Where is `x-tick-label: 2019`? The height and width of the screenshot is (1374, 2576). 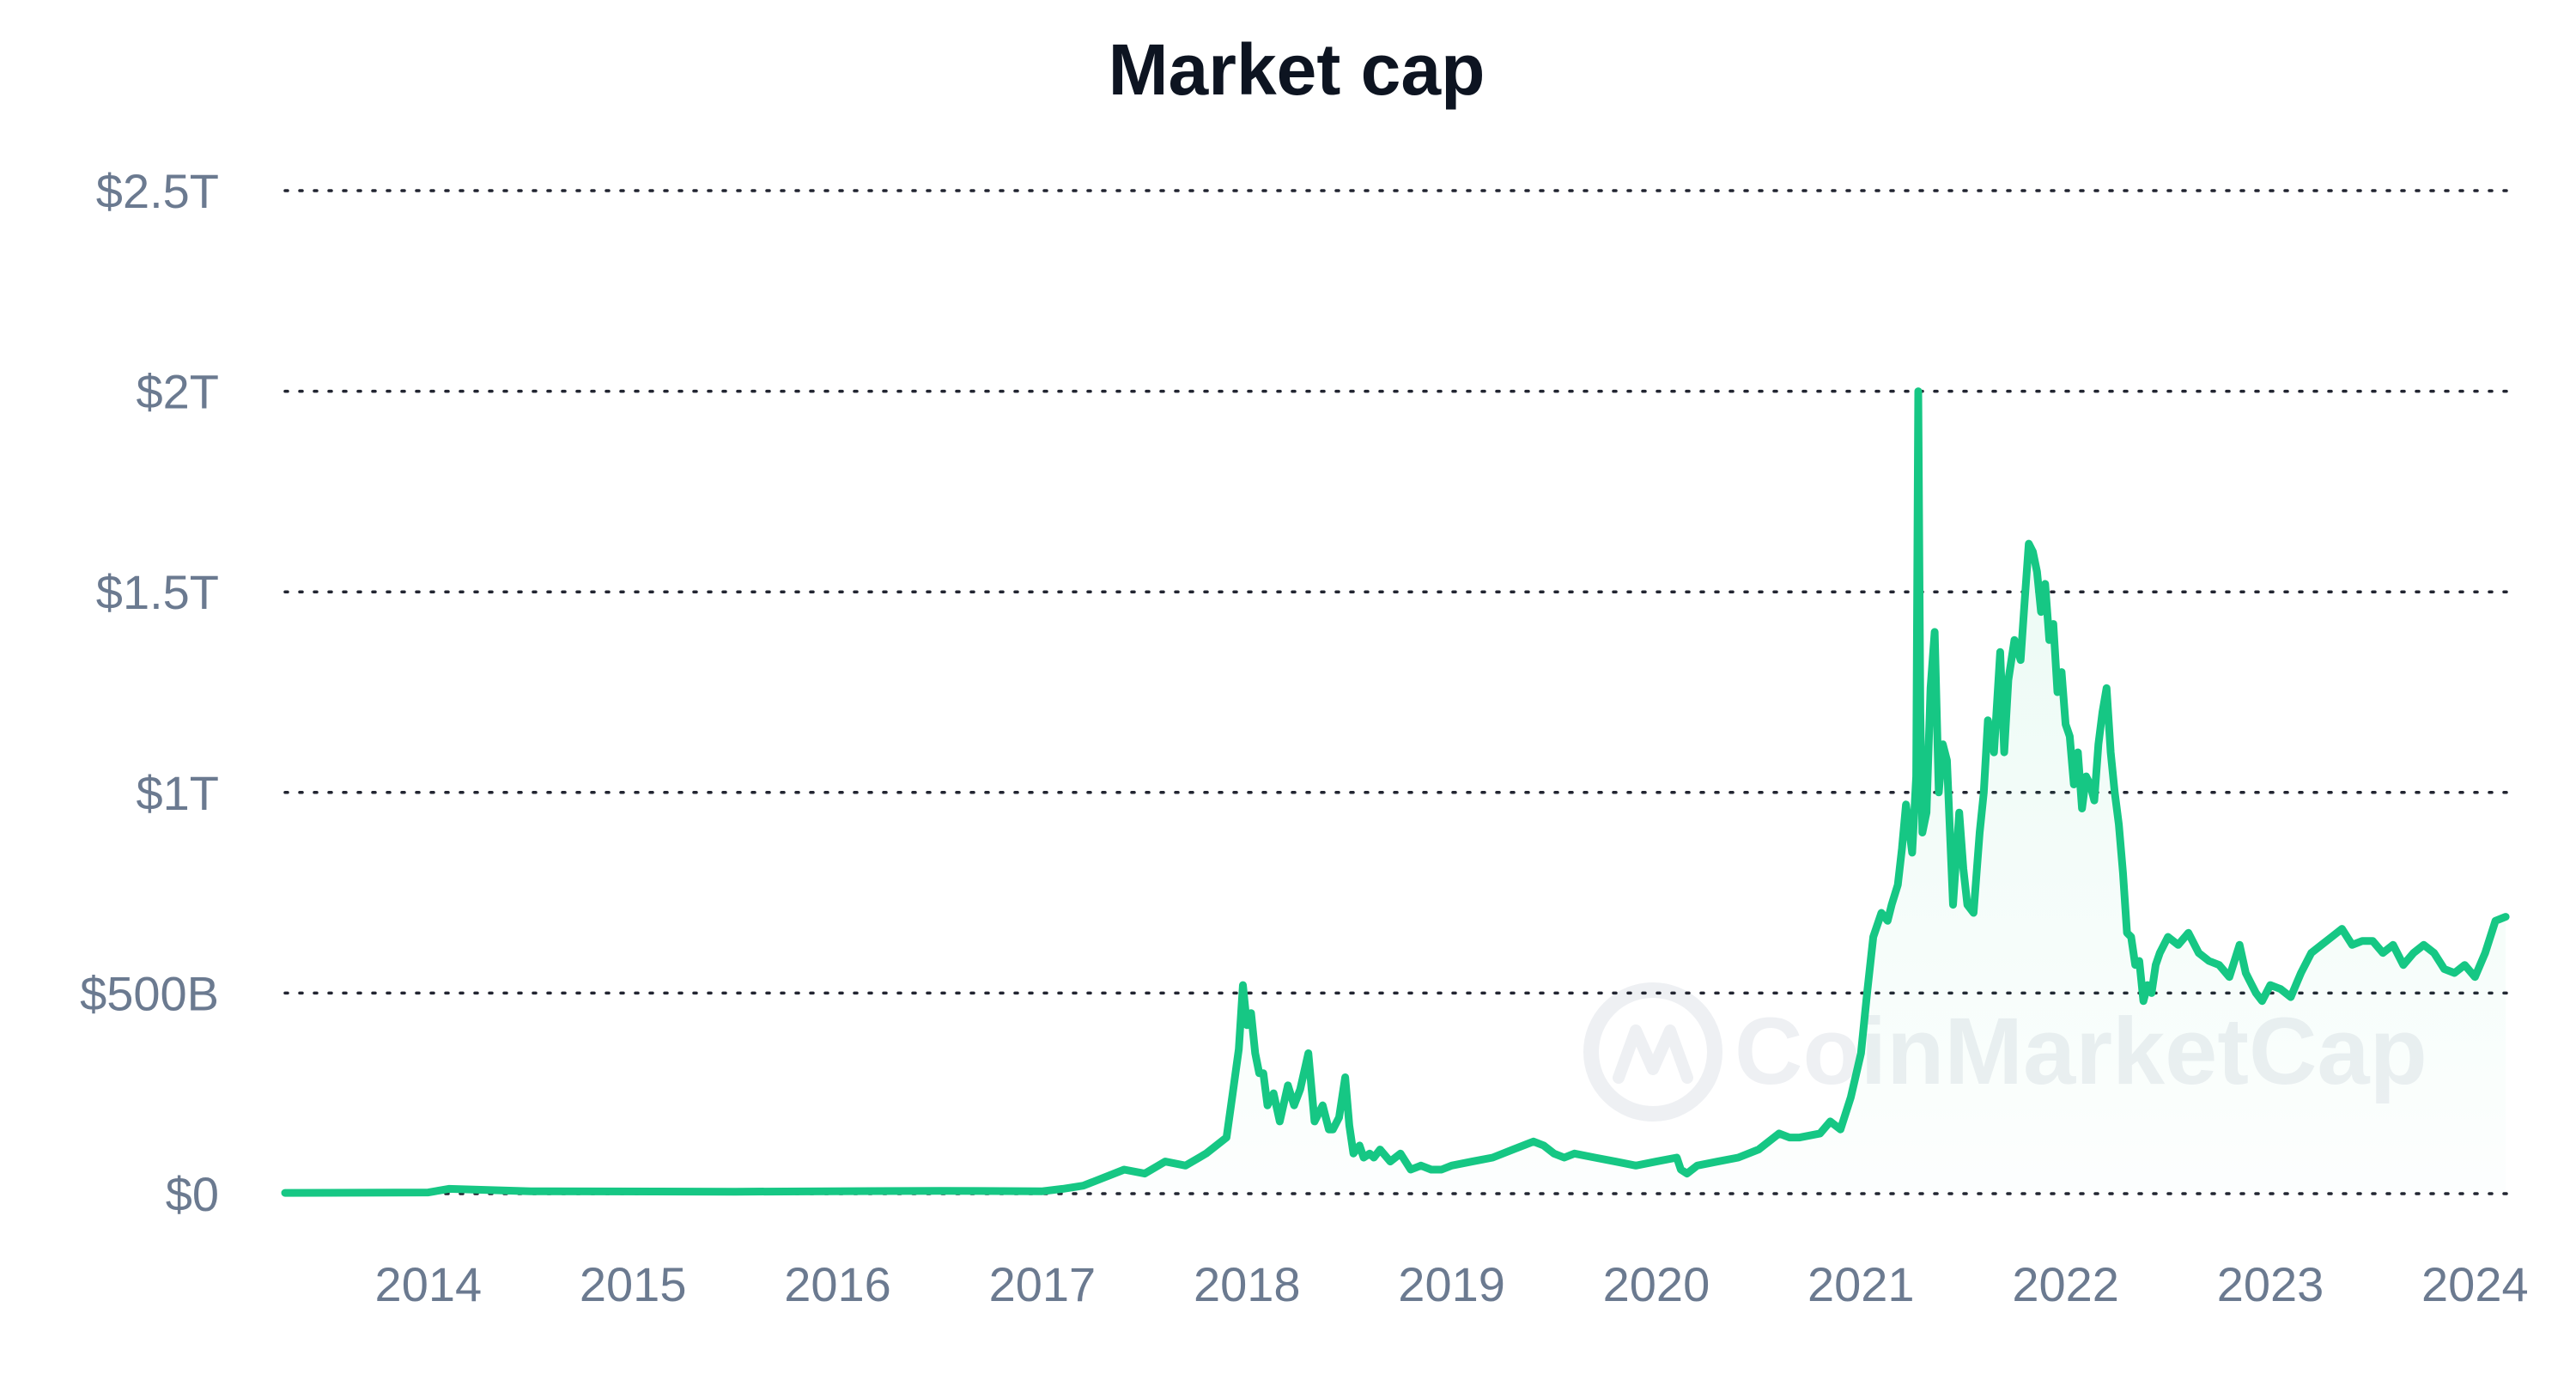 x-tick-label: 2019 is located at coordinates (1451, 1284).